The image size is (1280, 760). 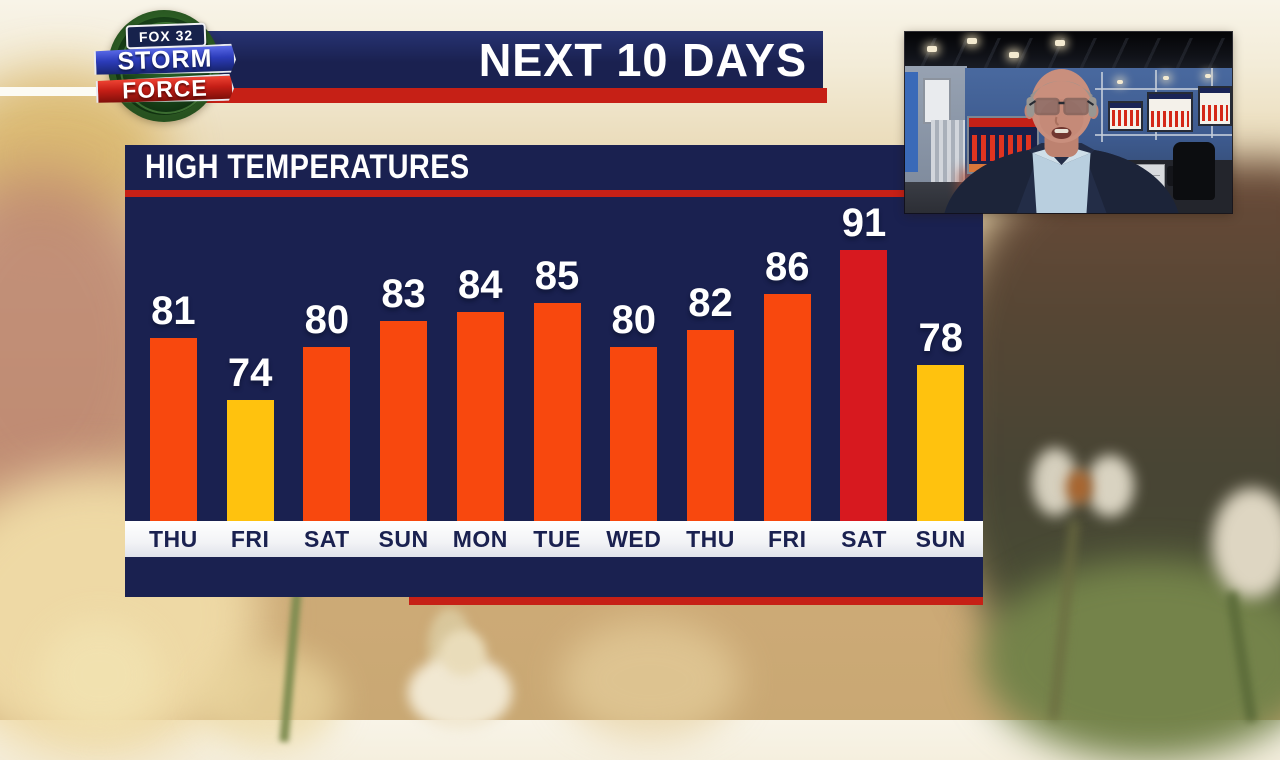 I want to click on flower-bud, so click(x=450, y=646).